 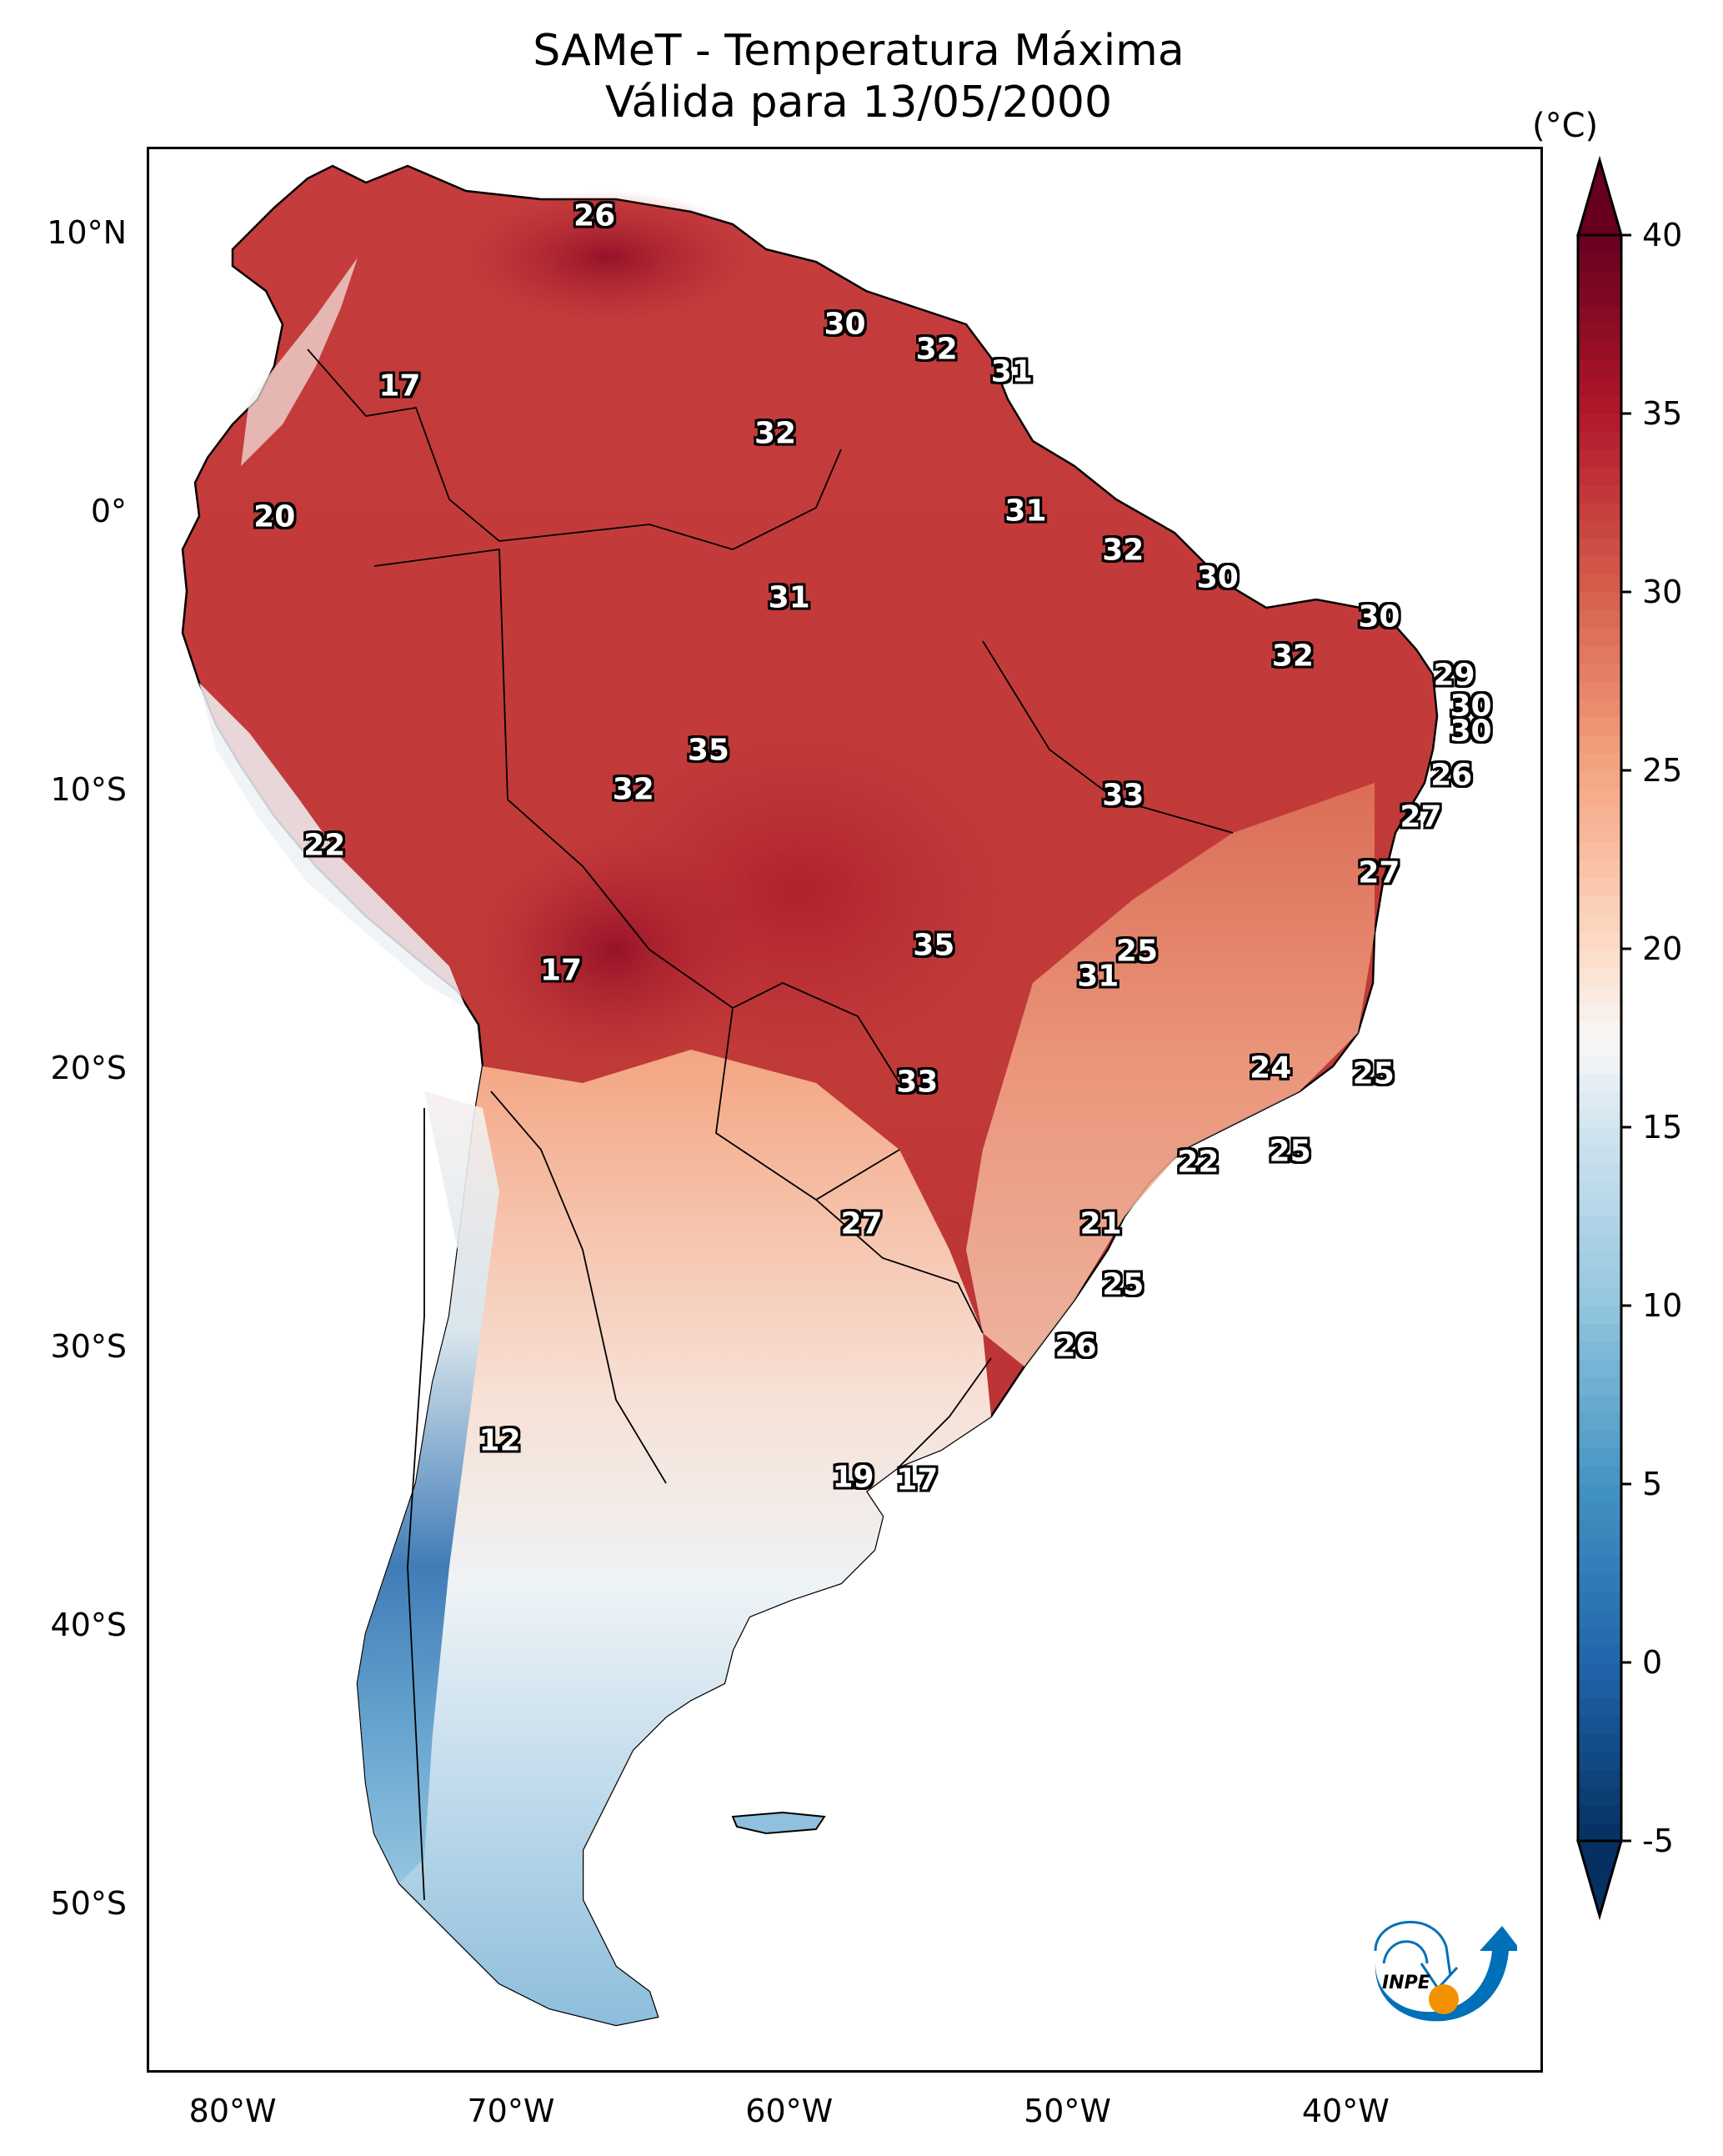 I want to click on temperature-value-label: 29, so click(x=1454, y=675).